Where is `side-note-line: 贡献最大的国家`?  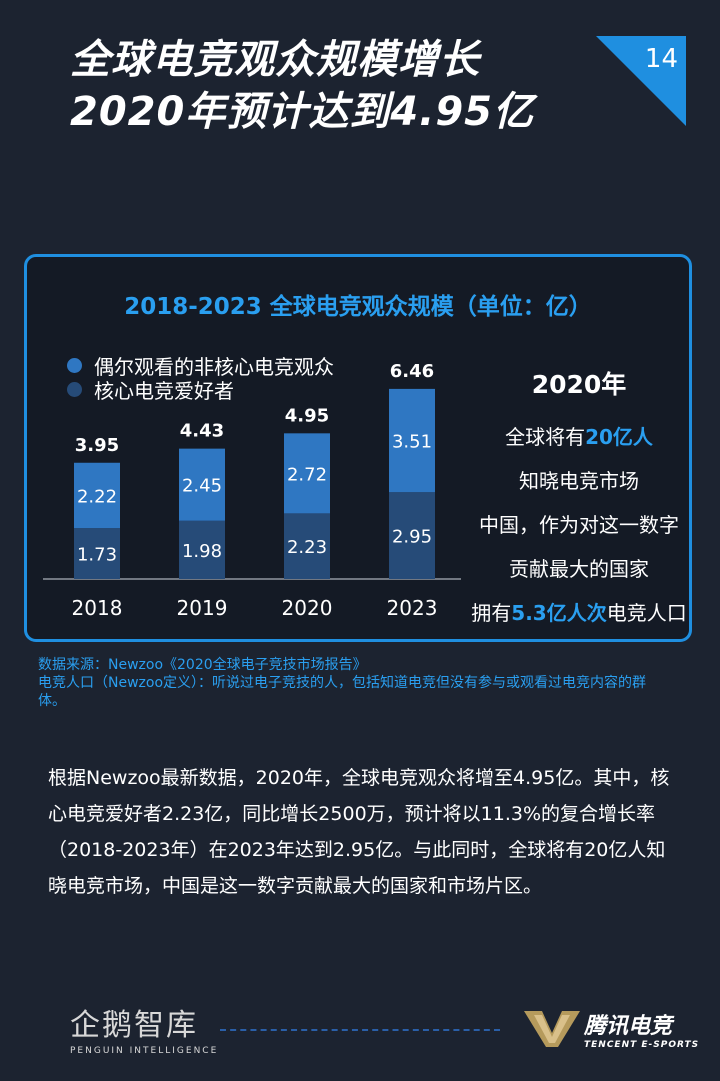 side-note-line: 贡献最大的国家 is located at coordinates (579, 569).